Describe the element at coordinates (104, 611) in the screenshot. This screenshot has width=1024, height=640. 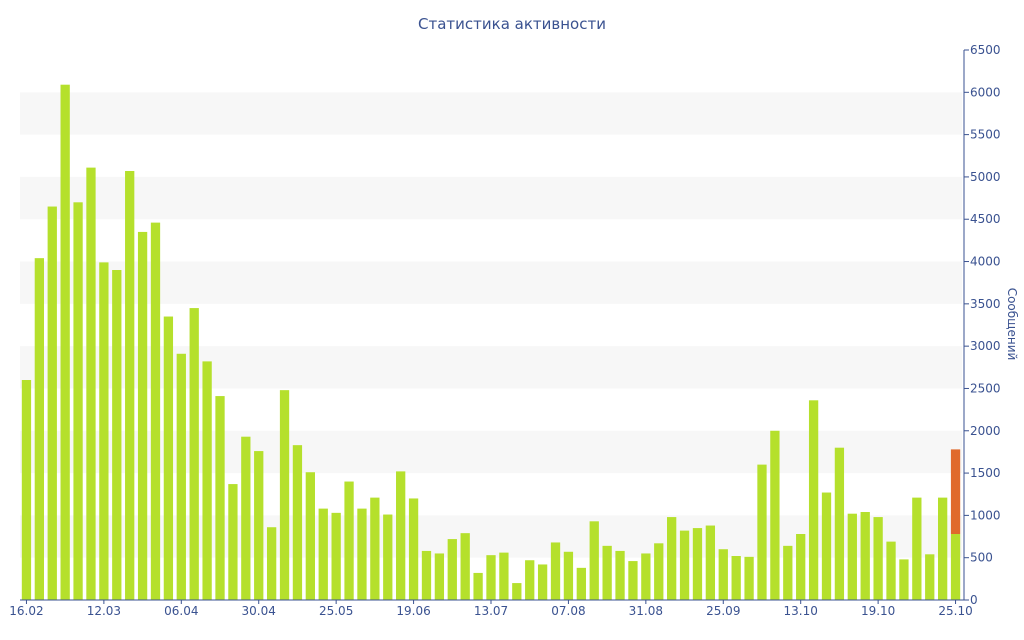
I see `x-tick-label: 12.03` at that location.